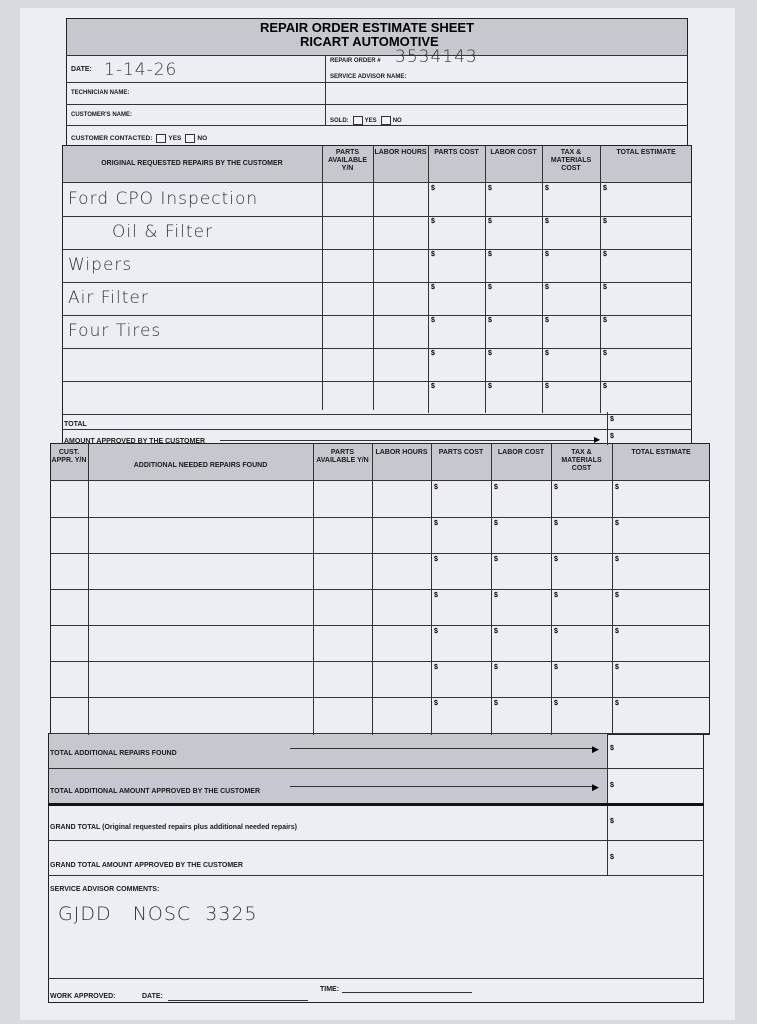 Image resolution: width=757 pixels, height=1024 pixels. I want to click on comments-label: SERVICE ADVISOR COMMENTS:, so click(105, 889).